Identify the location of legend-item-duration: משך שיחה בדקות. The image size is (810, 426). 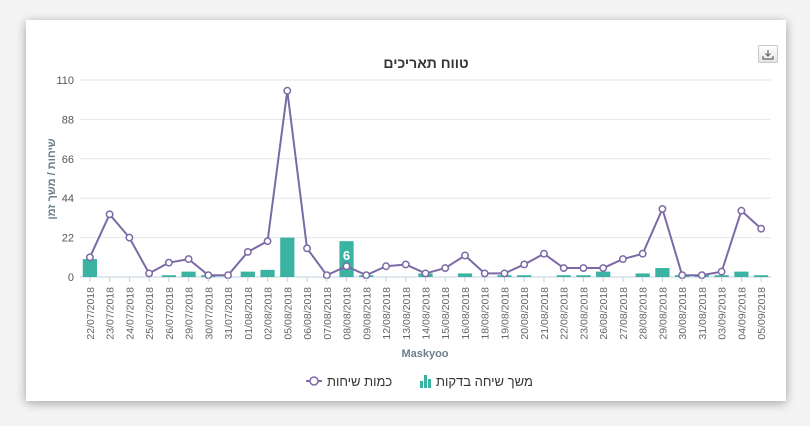
(476, 381).